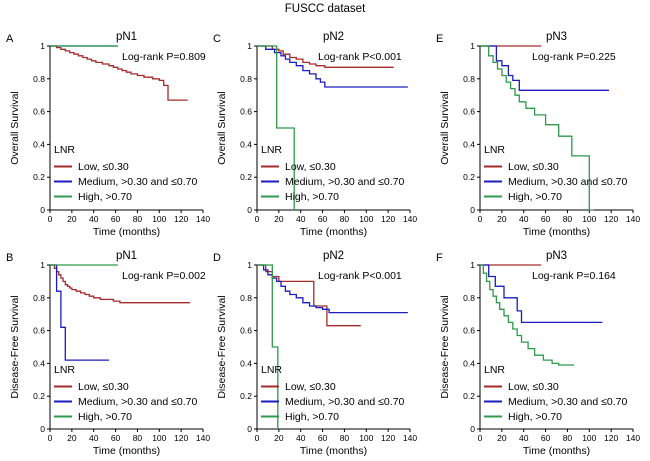  Describe the element at coordinates (164, 276) in the screenshot. I see `log-rank-annotation: Log-rank P=0.002` at that location.